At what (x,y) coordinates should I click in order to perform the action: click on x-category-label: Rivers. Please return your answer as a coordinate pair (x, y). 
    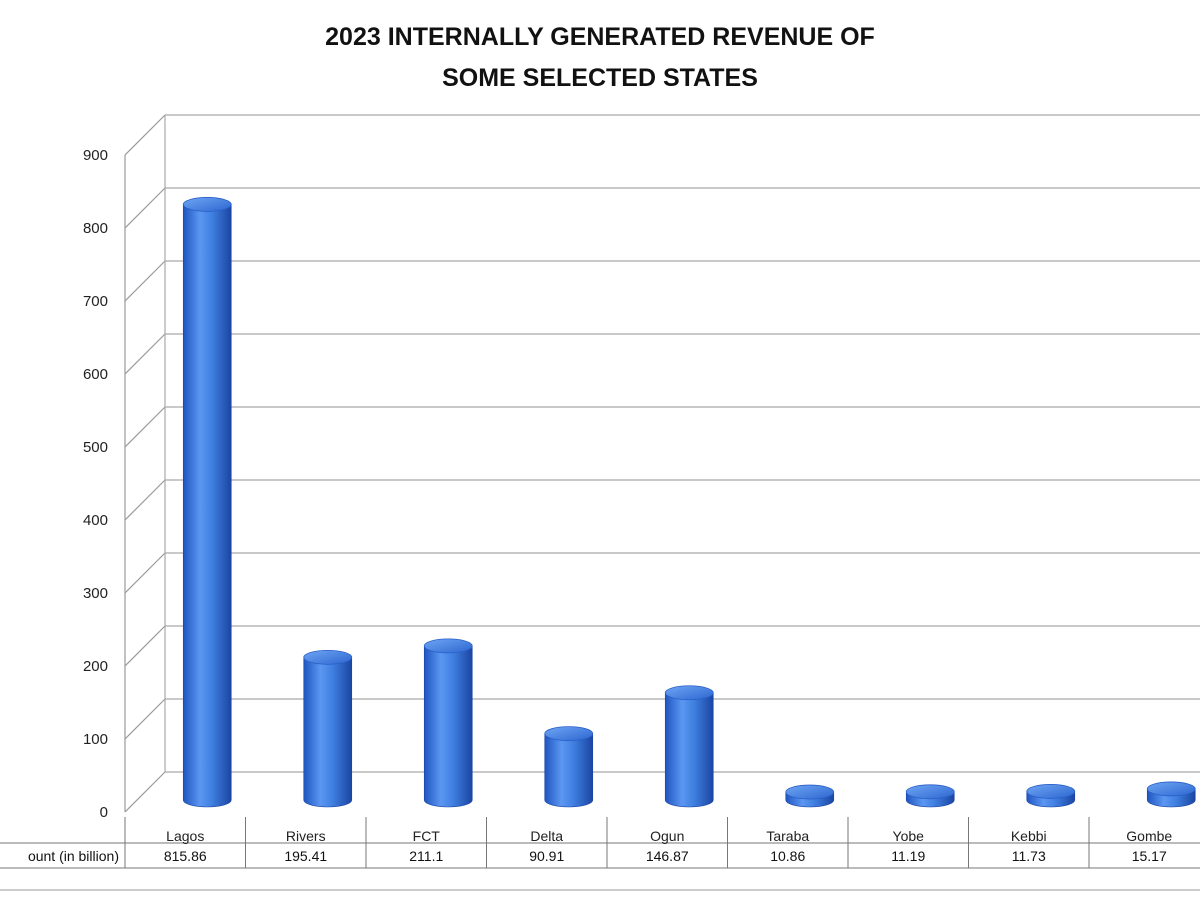
    Looking at the image, I should click on (306, 836).